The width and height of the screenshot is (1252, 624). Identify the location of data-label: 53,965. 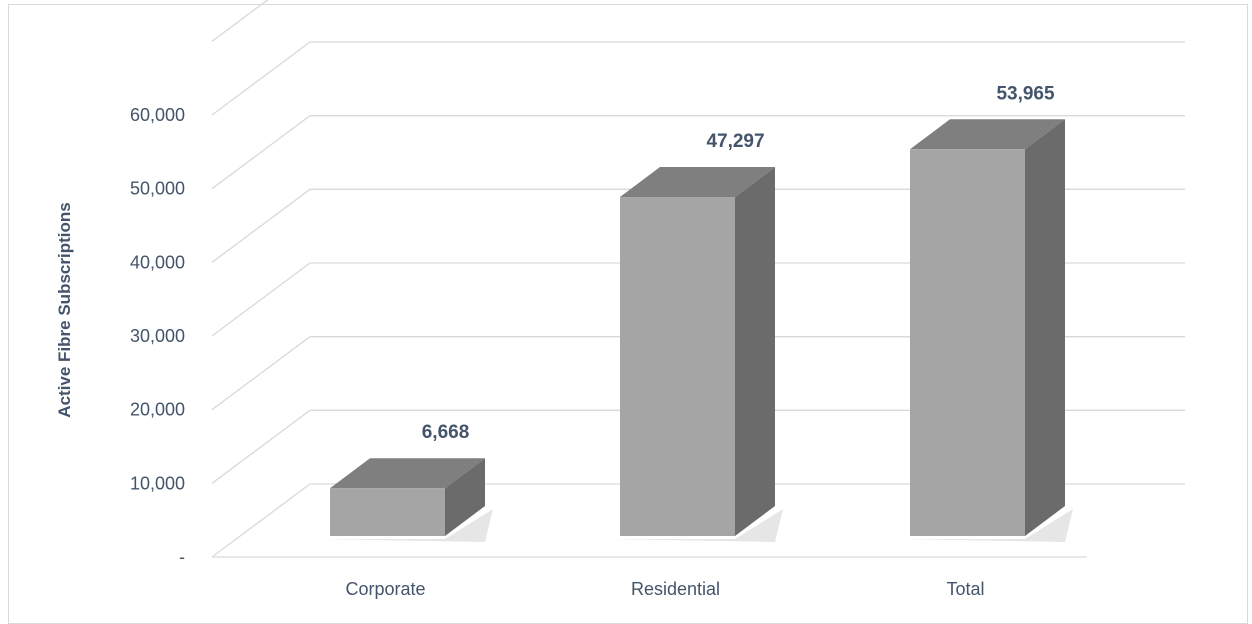
(1025, 93).